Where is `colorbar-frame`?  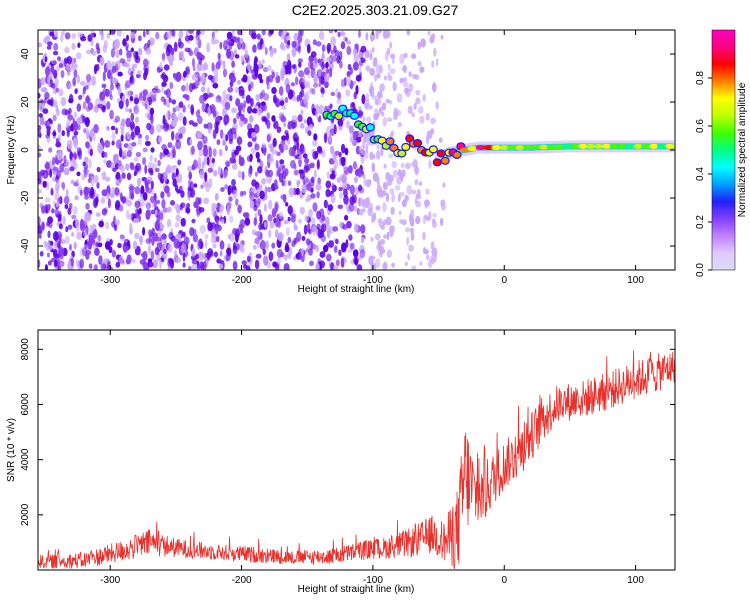 colorbar-frame is located at coordinates (723, 150).